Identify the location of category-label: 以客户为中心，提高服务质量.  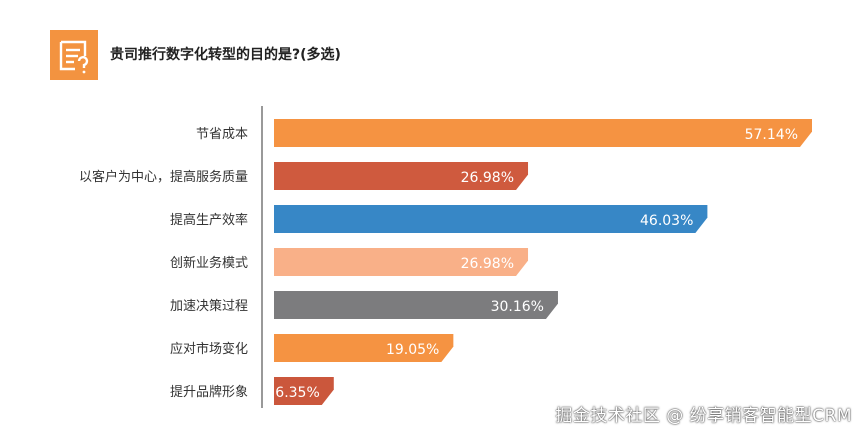
(163, 177).